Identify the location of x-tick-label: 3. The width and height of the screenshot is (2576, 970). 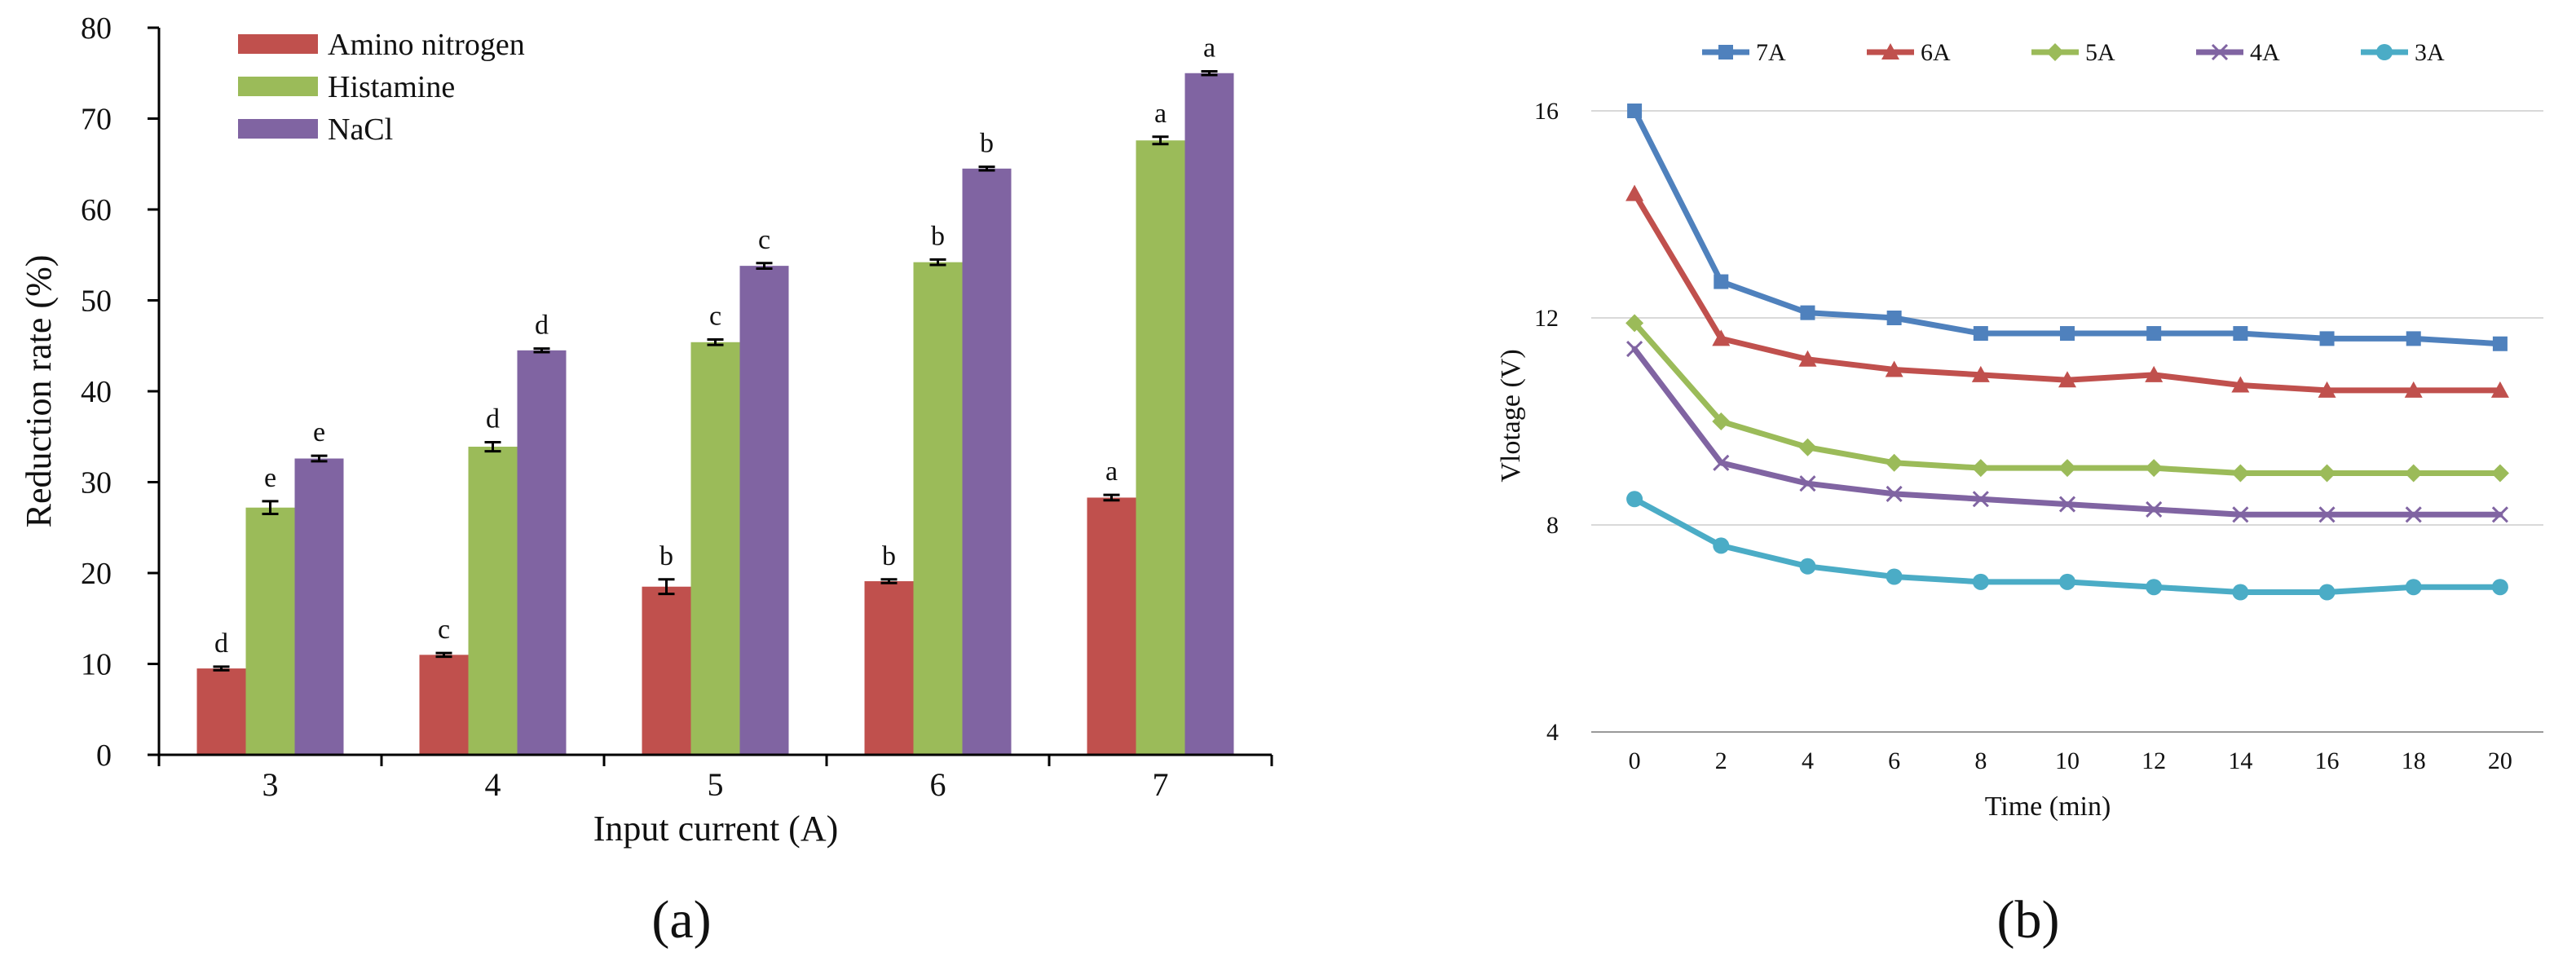
(270, 785).